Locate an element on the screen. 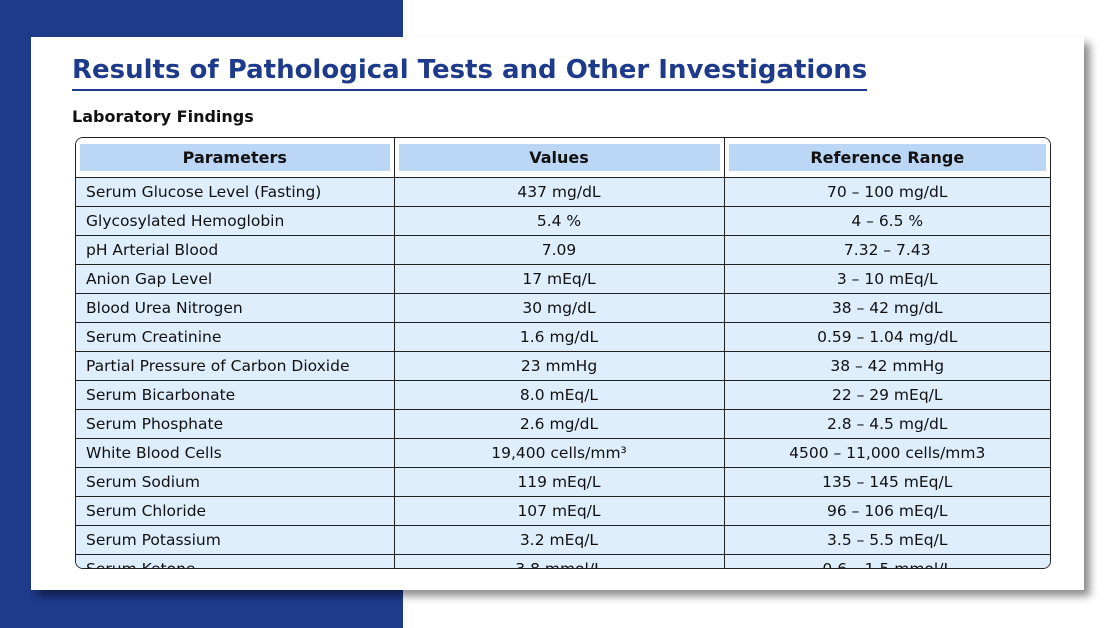 The height and width of the screenshot is (628, 1117). cell-parameter: Serum Chloride is located at coordinates (235, 511).